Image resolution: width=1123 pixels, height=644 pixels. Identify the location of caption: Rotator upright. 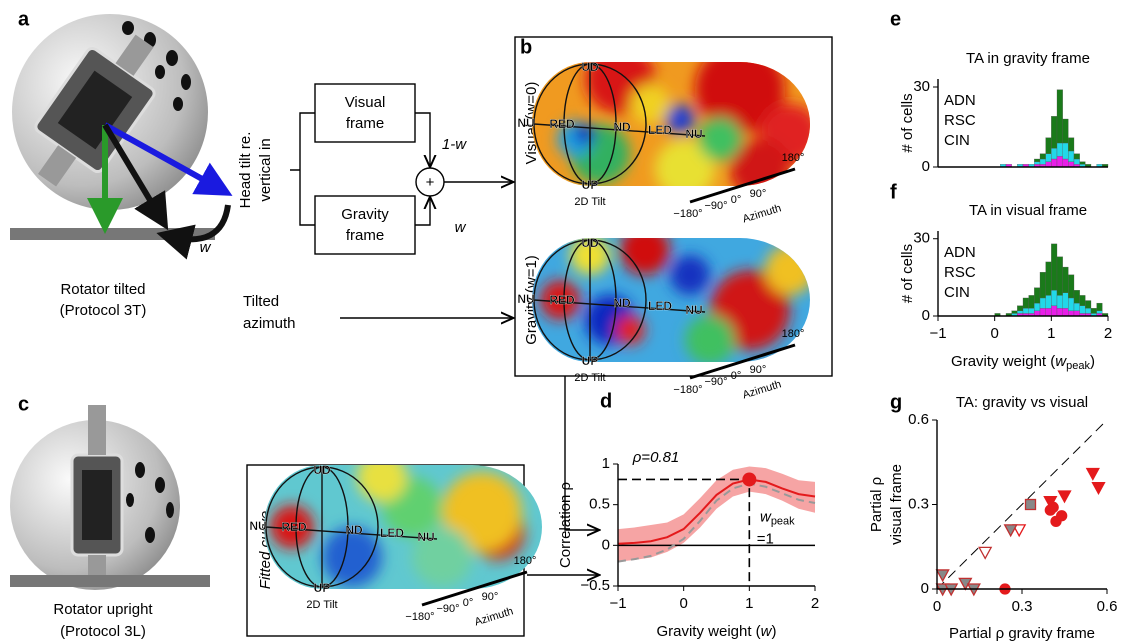
(103, 609).